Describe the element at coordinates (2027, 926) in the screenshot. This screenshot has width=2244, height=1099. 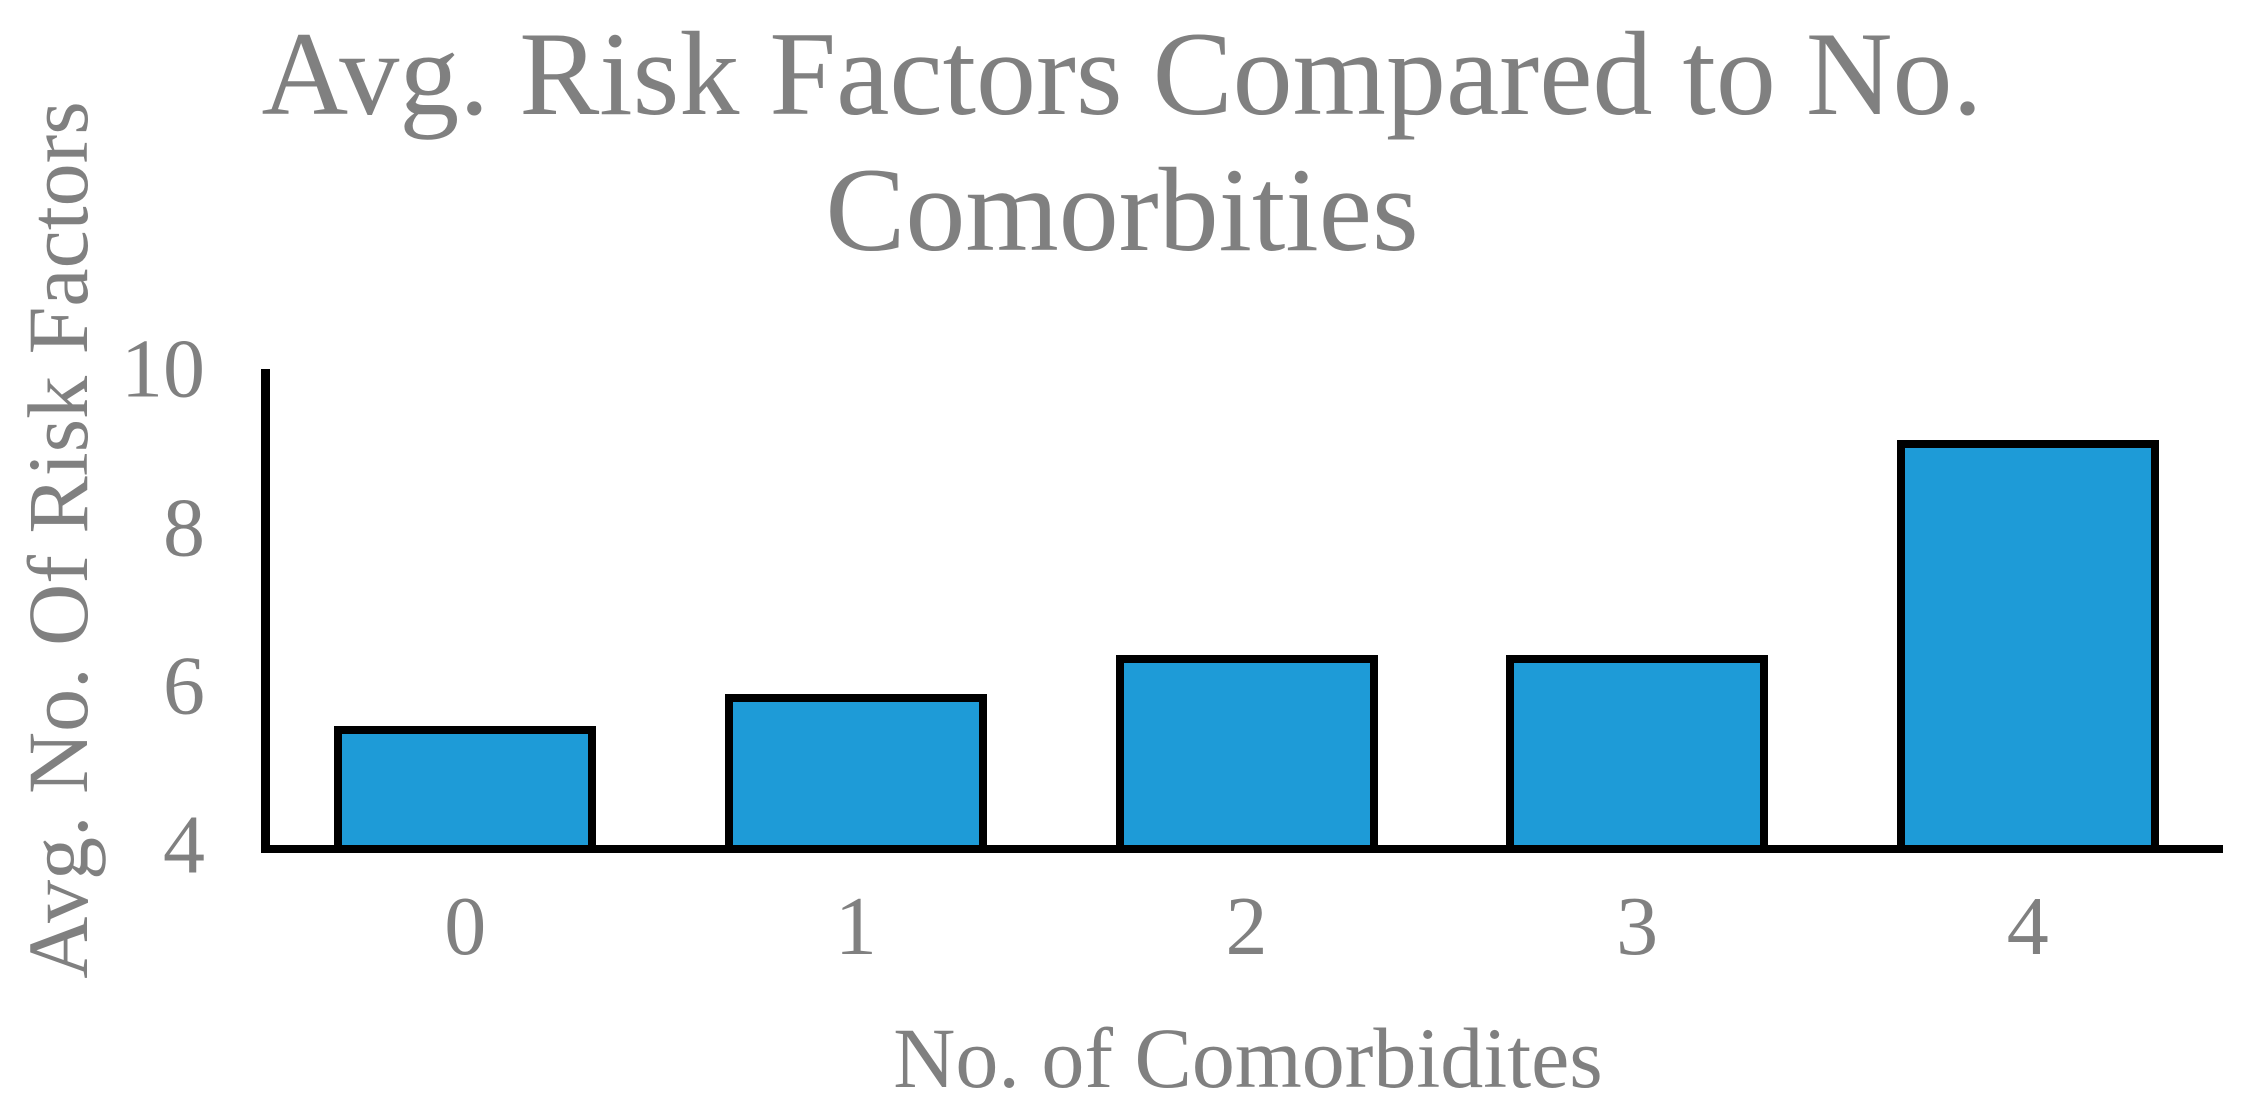
I see `x-tick-label-4: 4` at that location.